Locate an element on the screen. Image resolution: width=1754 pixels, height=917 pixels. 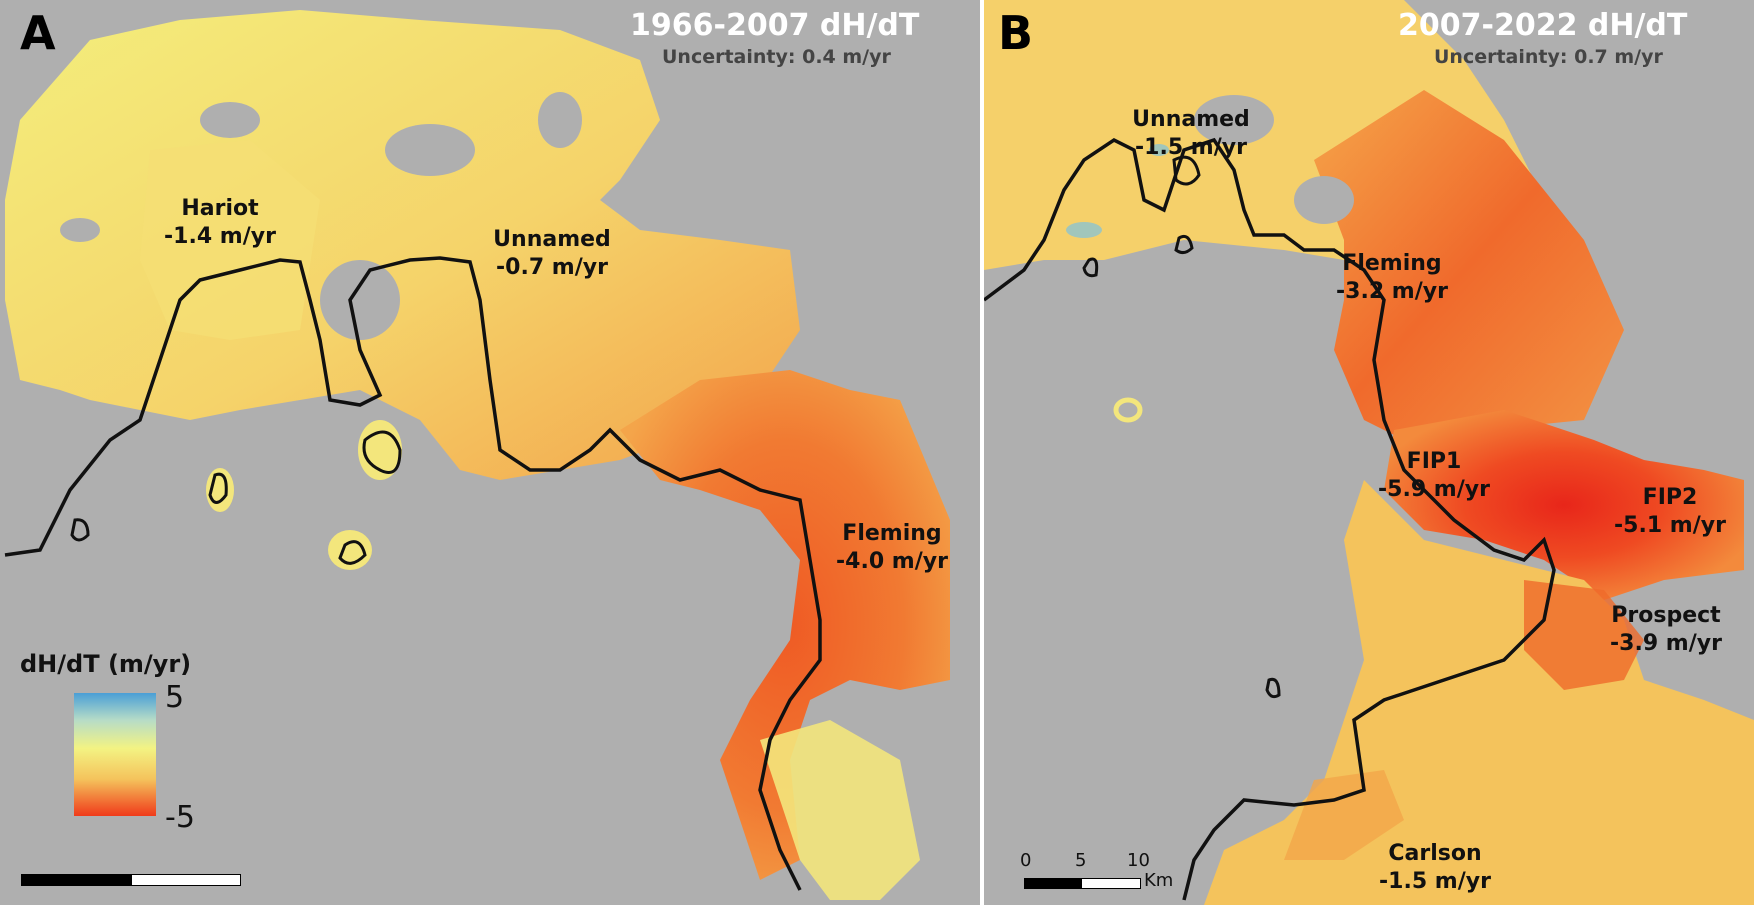
glacier-label: Prospect -3.9 m/yr is located at coordinates (1666, 630).